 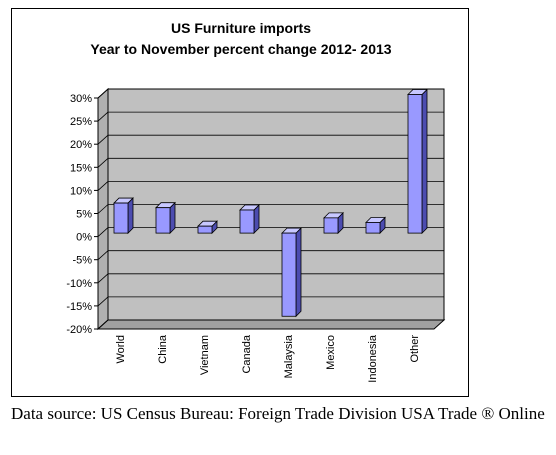 I want to click on y-tick-label: 15%, so click(x=81, y=168).